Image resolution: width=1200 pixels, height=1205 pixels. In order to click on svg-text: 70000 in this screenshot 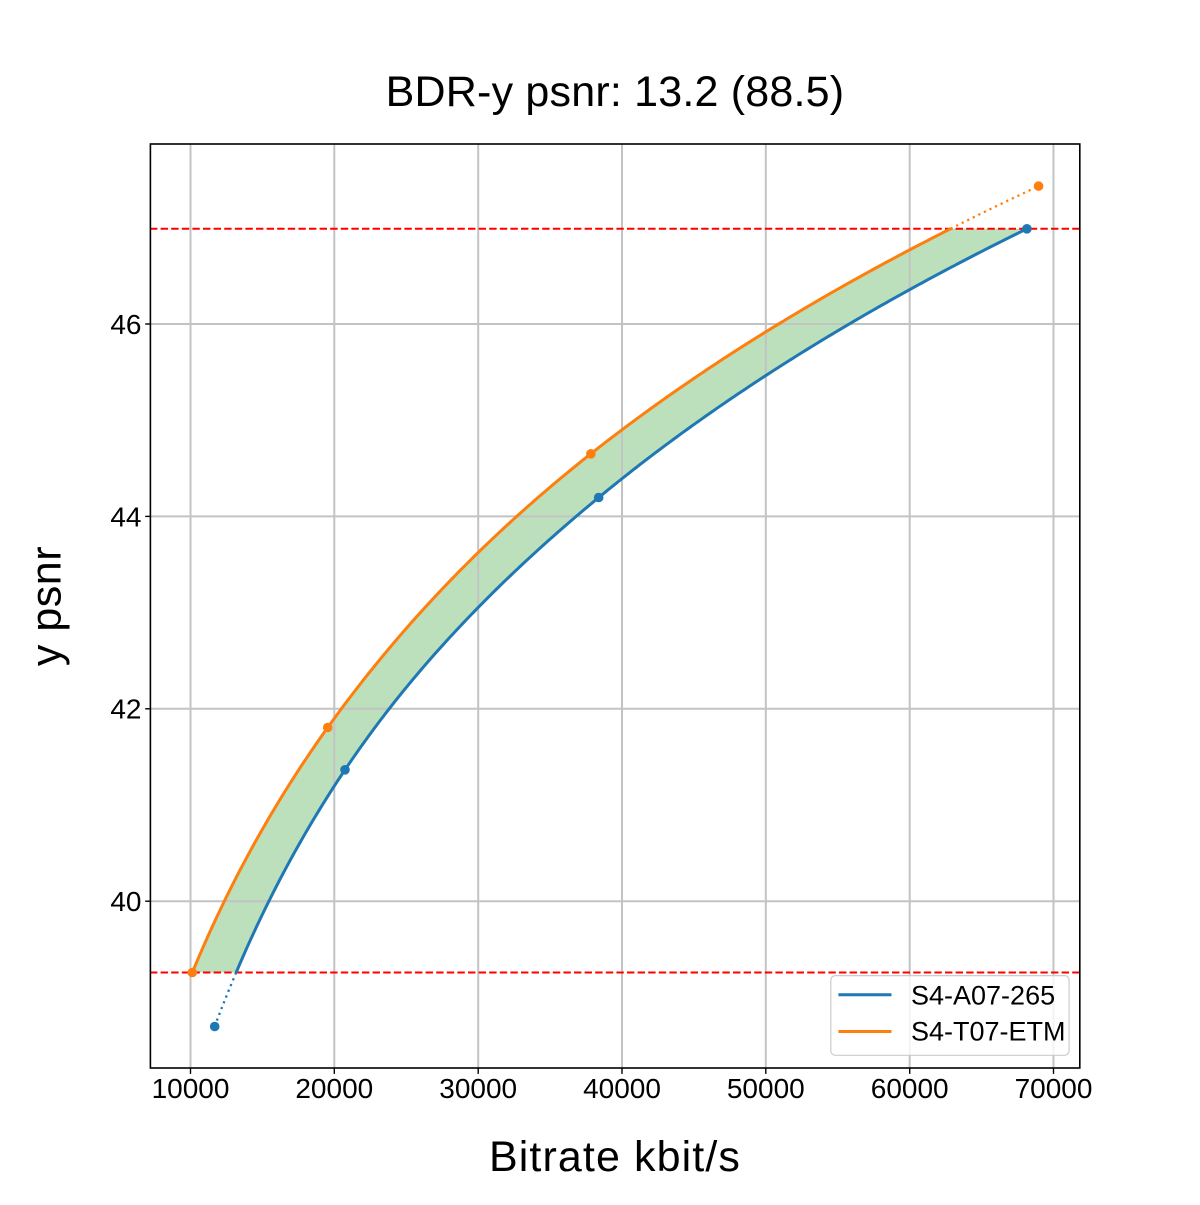, I will do `click(1054, 1088)`.